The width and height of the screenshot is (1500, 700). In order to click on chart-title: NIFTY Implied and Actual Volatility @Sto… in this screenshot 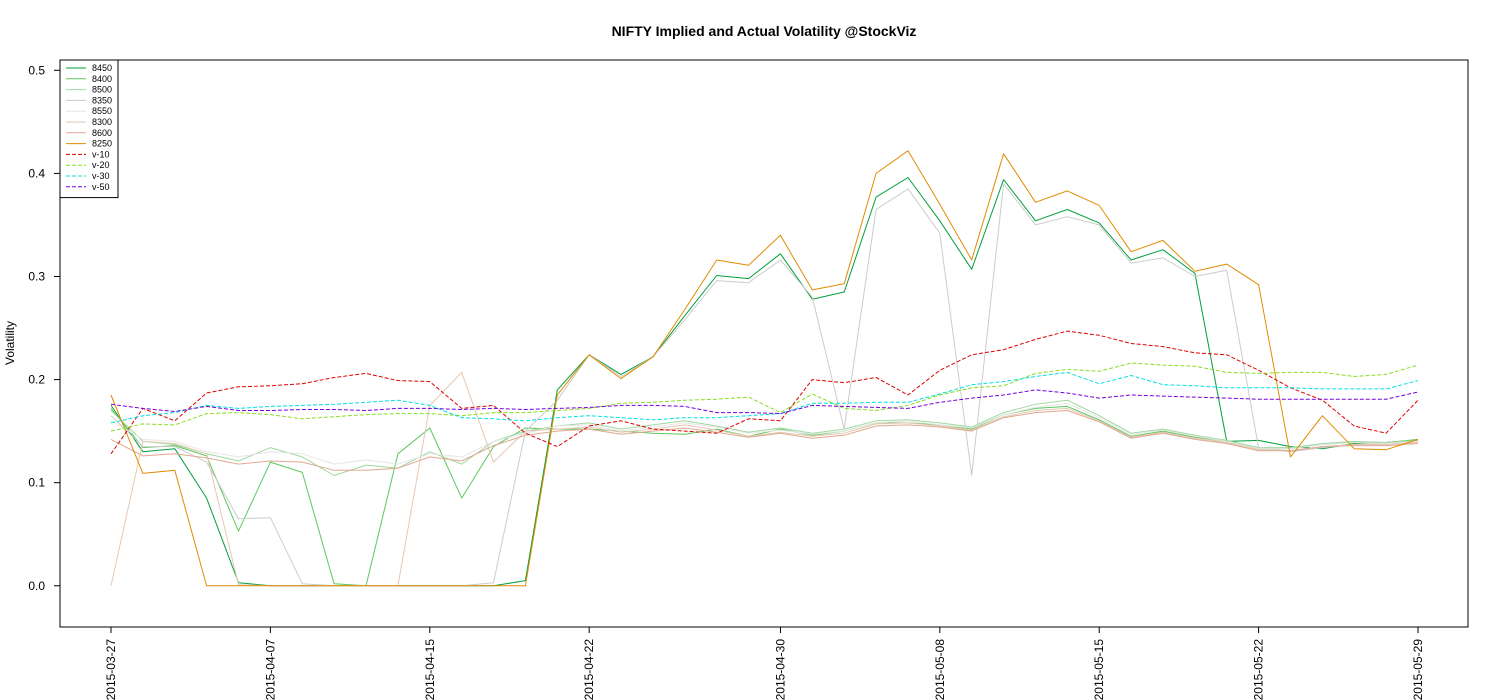, I will do `click(764, 31)`.